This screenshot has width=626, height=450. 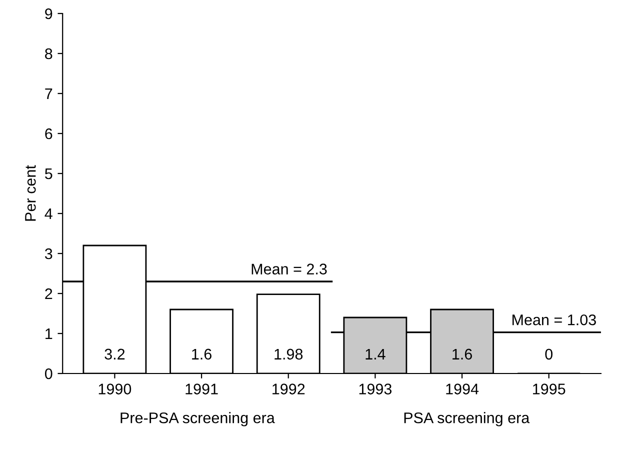 I want to click on y-tick-label: 1, so click(x=49, y=334).